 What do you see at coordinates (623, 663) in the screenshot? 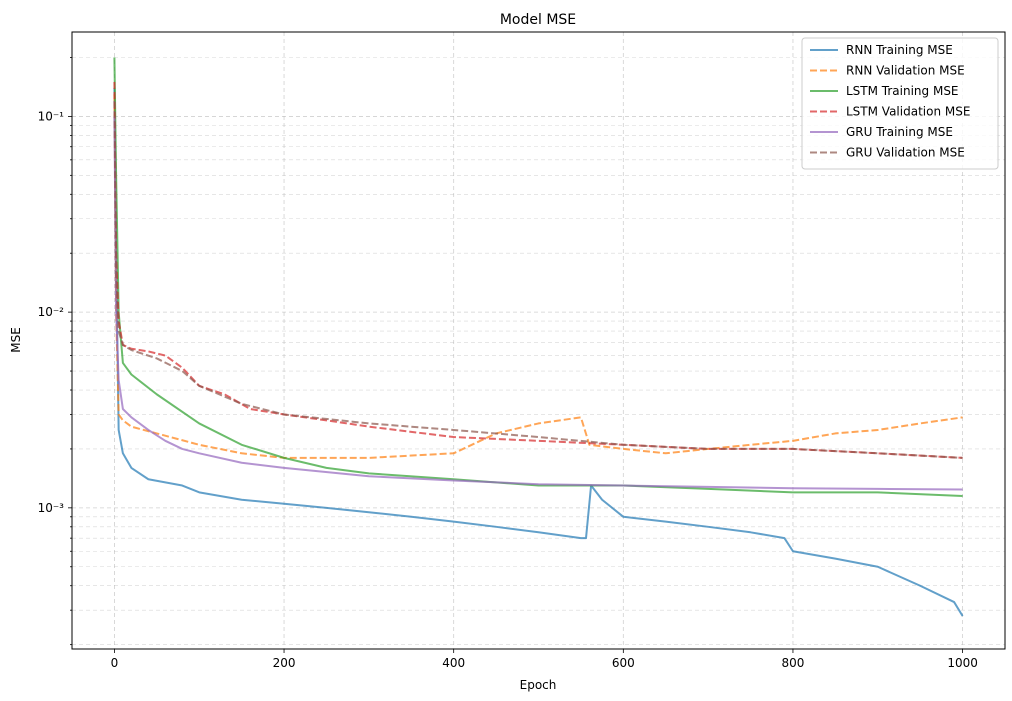
I see `x-tick-label: 600` at bounding box center [623, 663].